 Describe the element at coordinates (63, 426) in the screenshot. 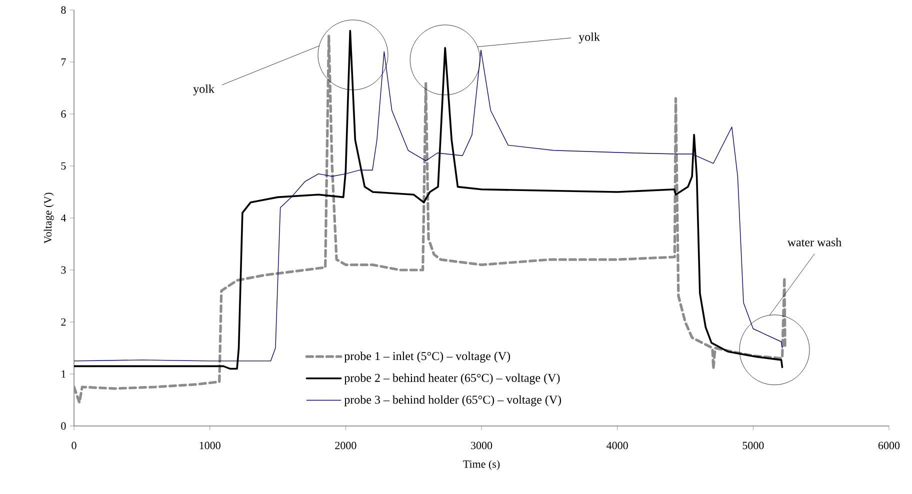

I see `y-tick-label: 0` at that location.